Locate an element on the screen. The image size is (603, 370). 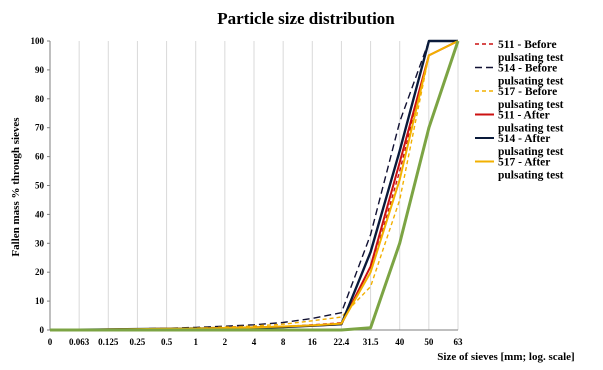
x-tick-label: 0 is located at coordinates (50, 342).